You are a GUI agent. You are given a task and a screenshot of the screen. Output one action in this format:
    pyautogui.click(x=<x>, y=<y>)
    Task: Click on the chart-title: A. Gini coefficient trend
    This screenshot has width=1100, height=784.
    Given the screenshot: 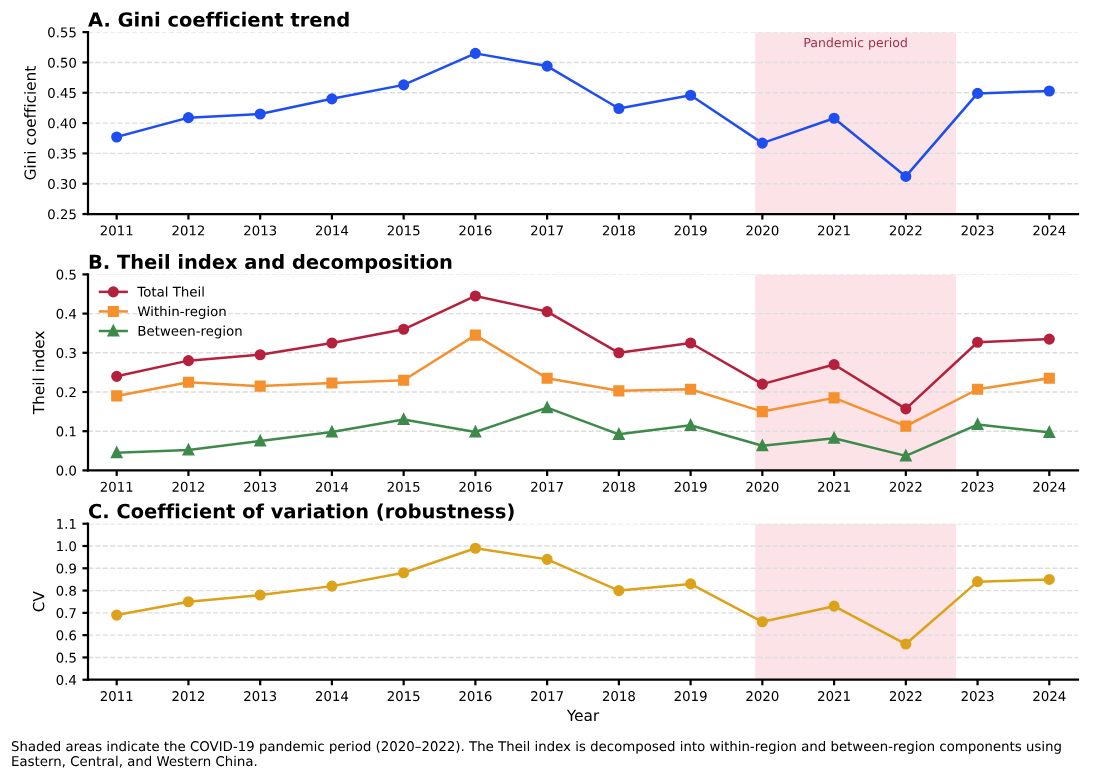 What is the action you would take?
    pyautogui.click(x=218, y=19)
    